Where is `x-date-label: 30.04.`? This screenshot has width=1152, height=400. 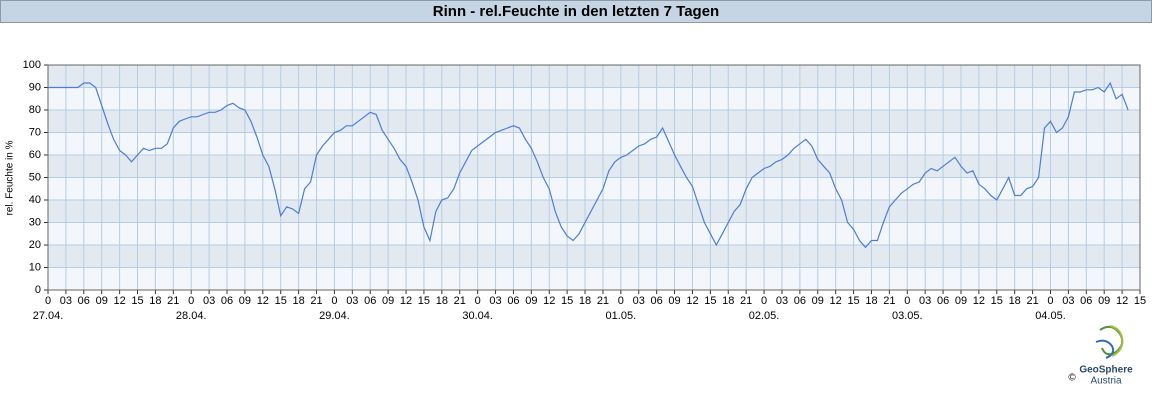 x-date-label: 30.04. is located at coordinates (477, 316).